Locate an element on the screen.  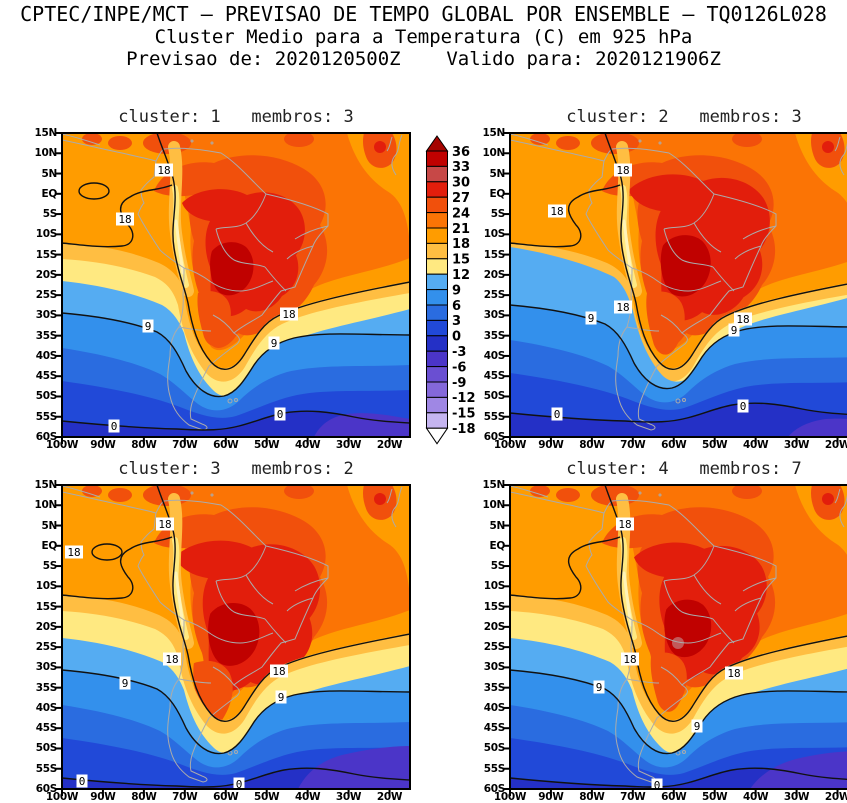
lat-tick-label: 25S is located at coordinates (494, 295).